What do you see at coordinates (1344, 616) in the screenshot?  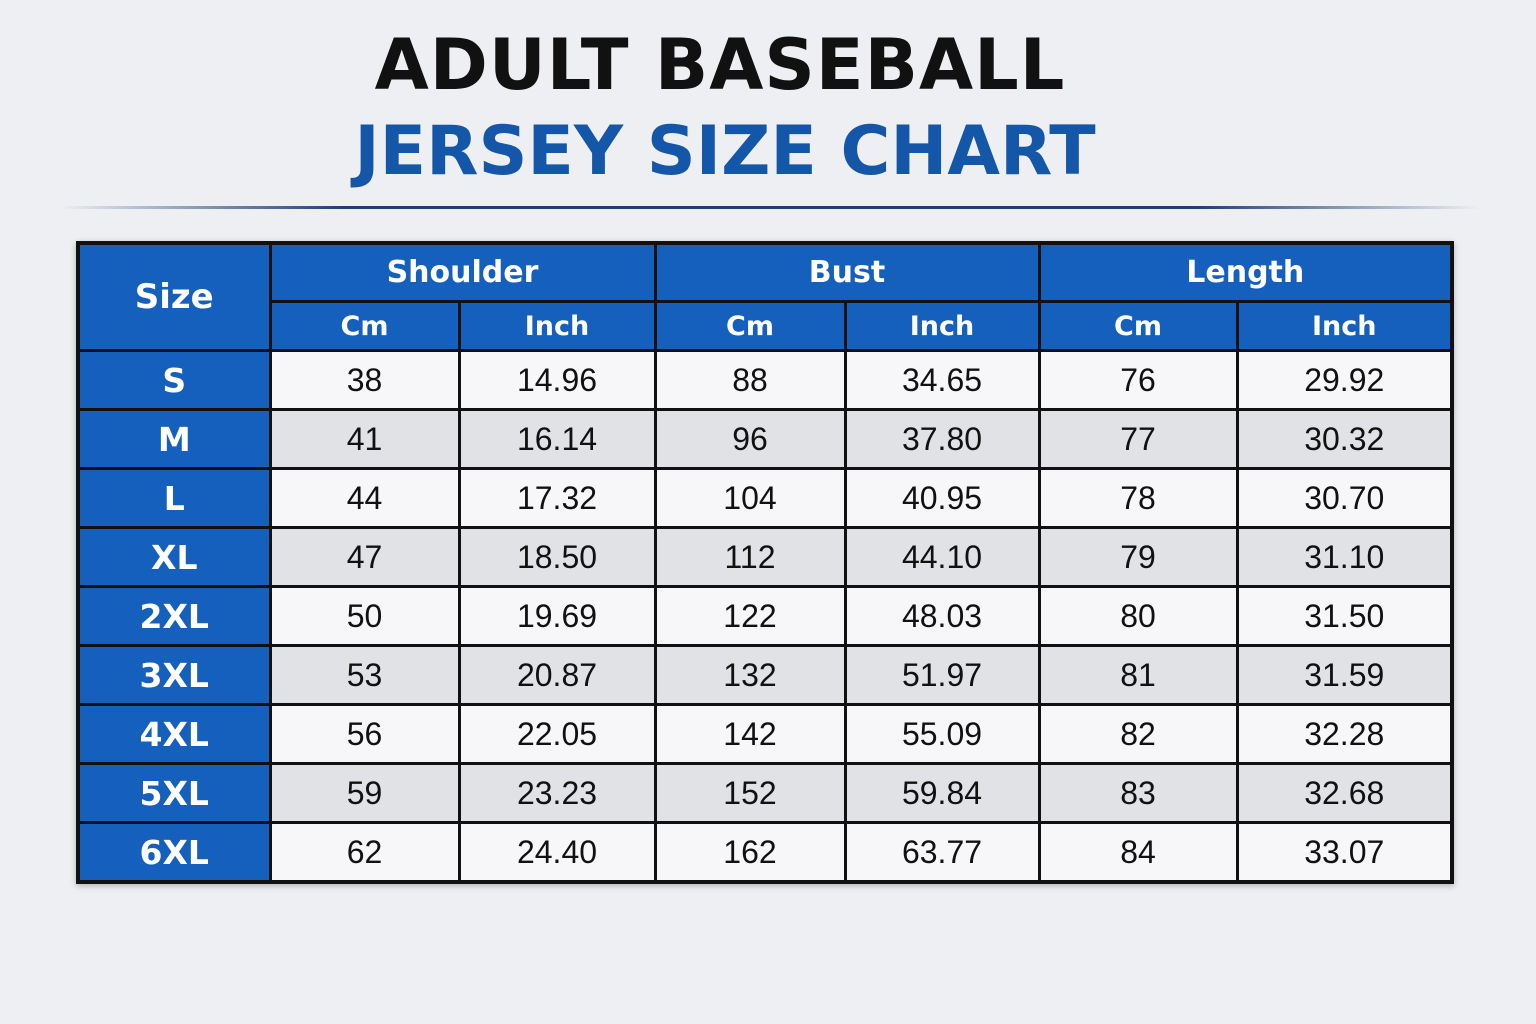 I see `measurement-cell: 31.50` at bounding box center [1344, 616].